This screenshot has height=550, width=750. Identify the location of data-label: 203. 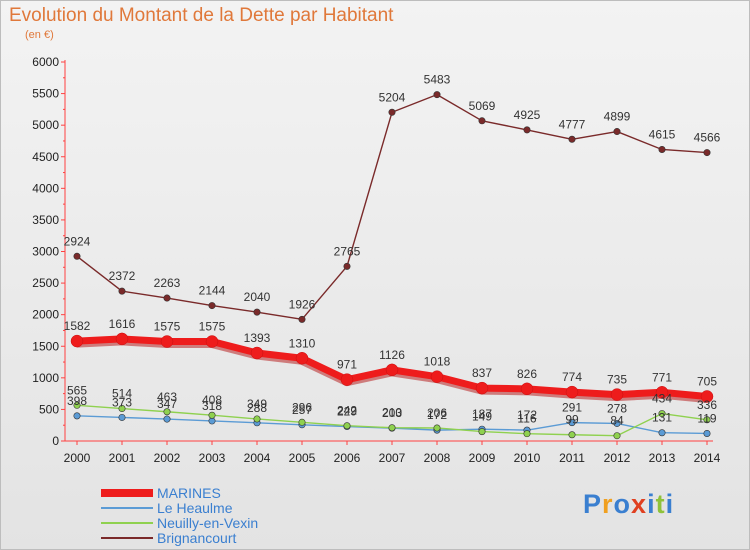
(392, 413).